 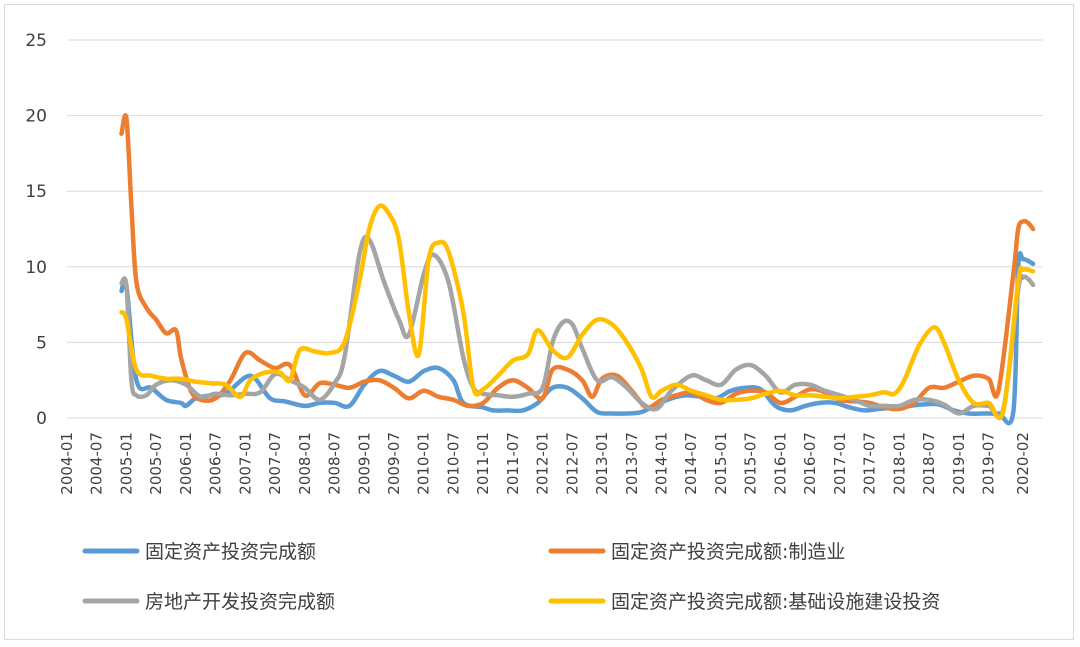 I want to click on x-tick-label: 2014-07, so click(x=691, y=463).